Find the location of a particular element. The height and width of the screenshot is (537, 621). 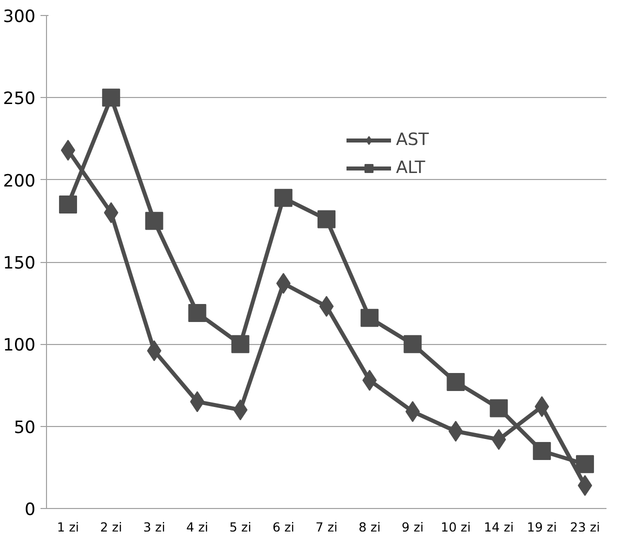

x-tick-label: 9 zi is located at coordinates (413, 527).